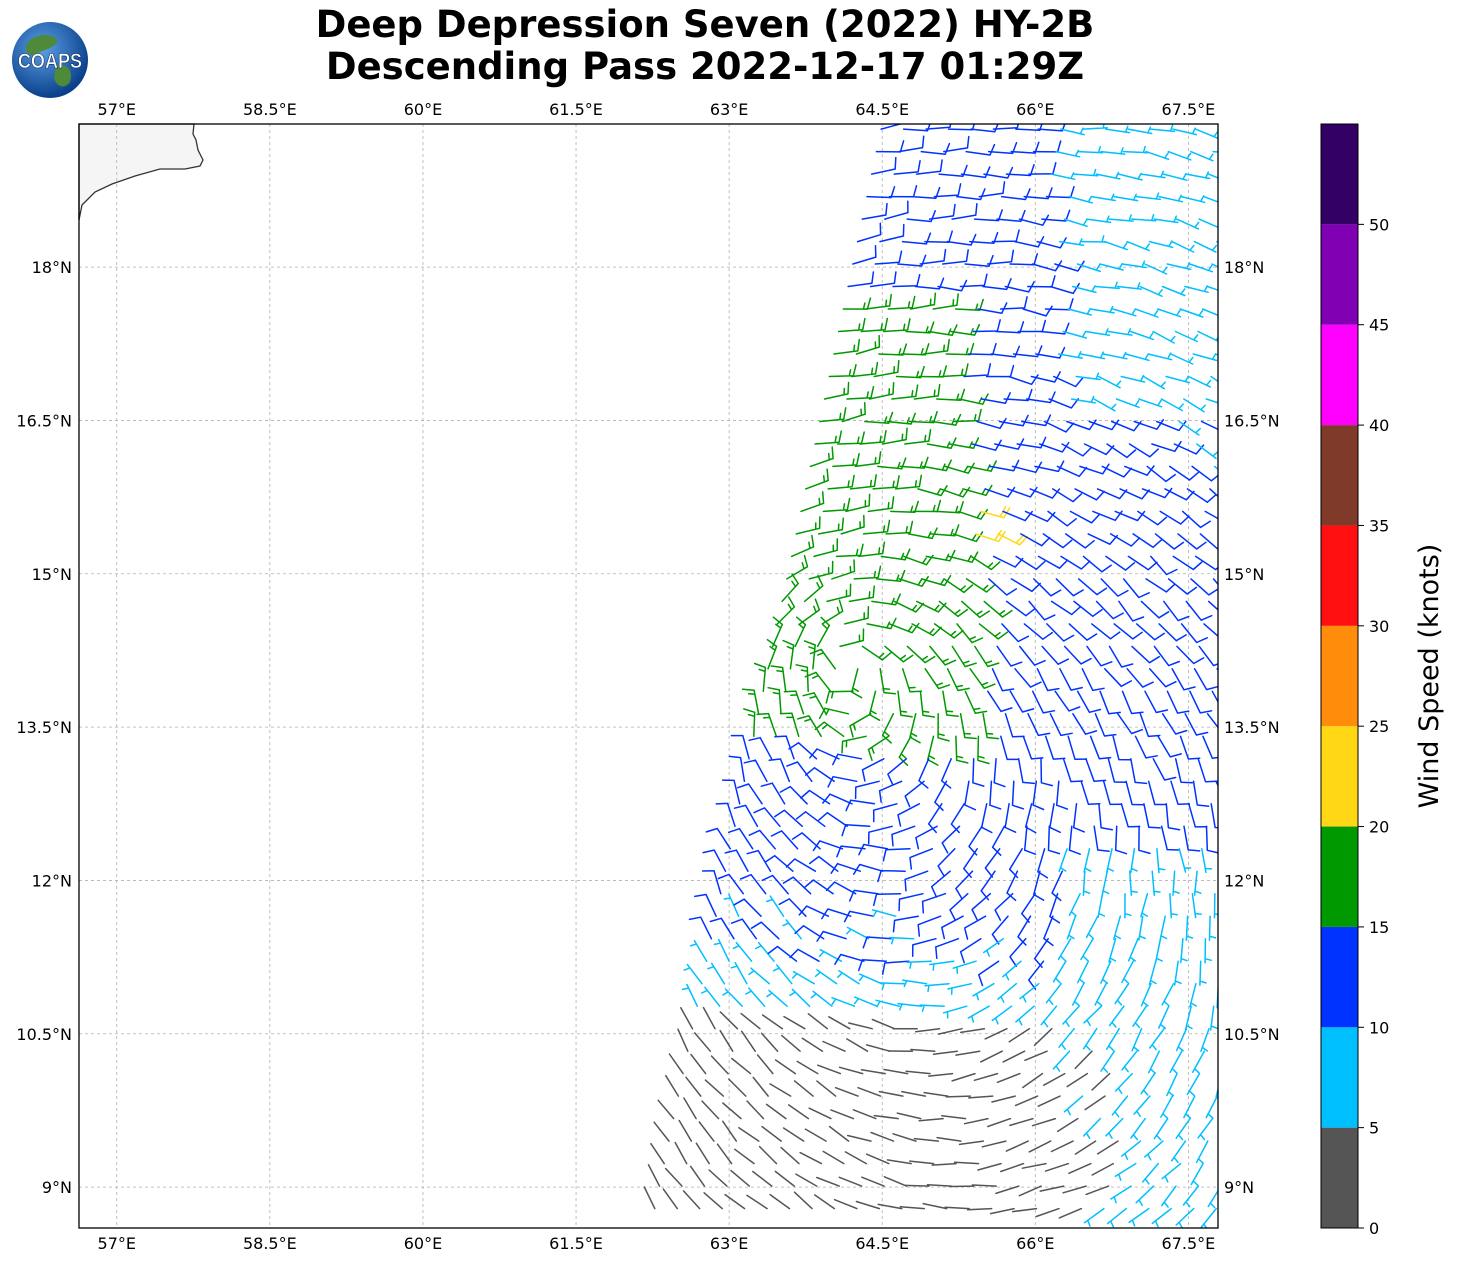 Image resolution: width=1457 pixels, height=1264 pixels. I want to click on lat-tick-label-right: 12°N, so click(1244, 880).